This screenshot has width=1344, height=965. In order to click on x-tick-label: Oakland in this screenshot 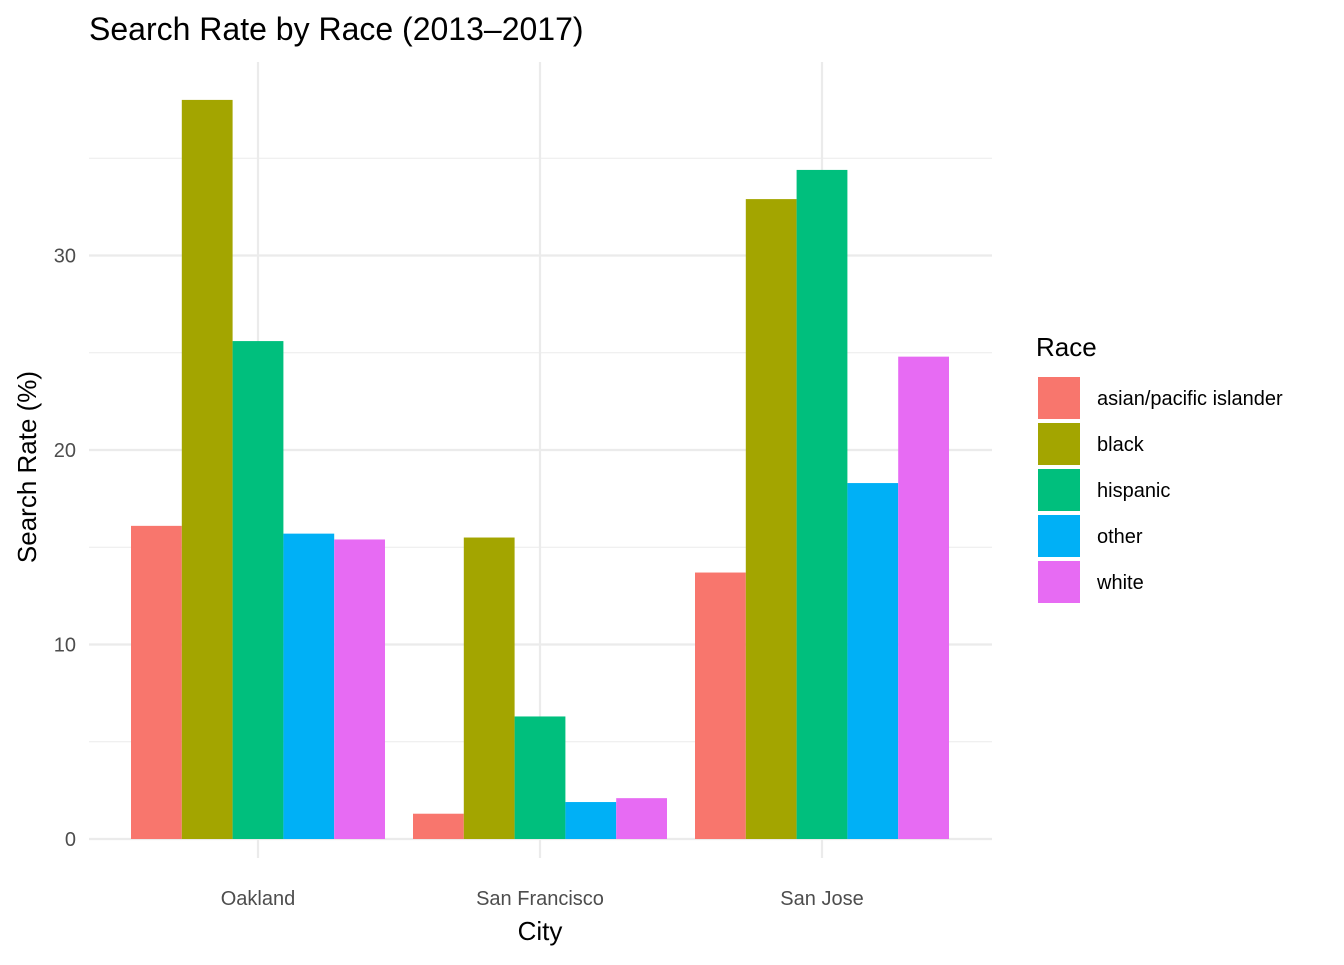, I will do `click(258, 899)`.